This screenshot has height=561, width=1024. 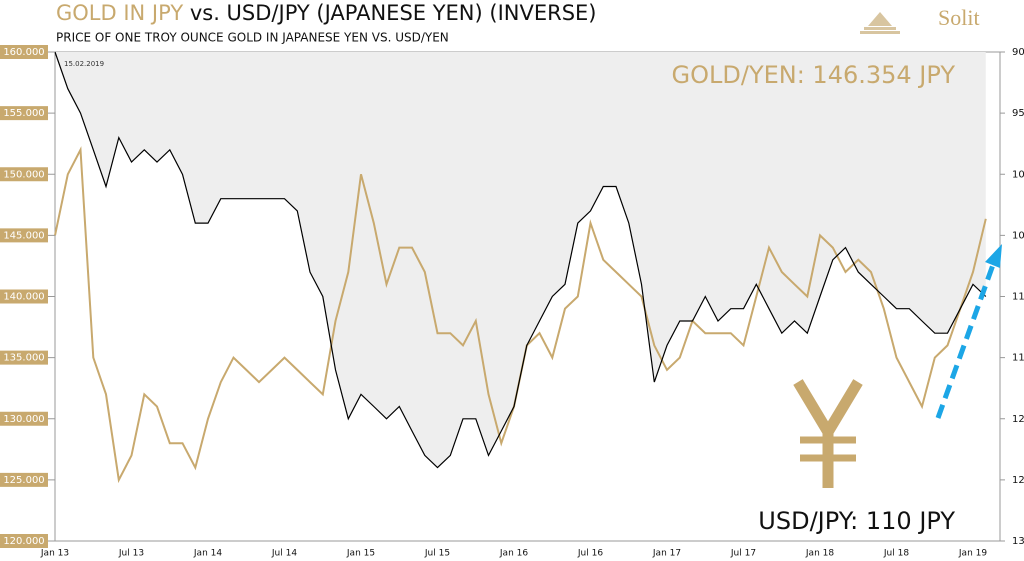 I want to click on x-tick-label: Jan 15, so click(x=360, y=554).